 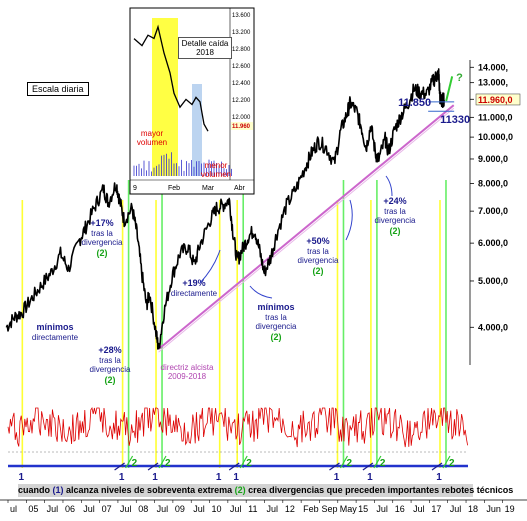 What do you see at coordinates (193, 283) in the screenshot?
I see `annotation-title: +19%` at bounding box center [193, 283].